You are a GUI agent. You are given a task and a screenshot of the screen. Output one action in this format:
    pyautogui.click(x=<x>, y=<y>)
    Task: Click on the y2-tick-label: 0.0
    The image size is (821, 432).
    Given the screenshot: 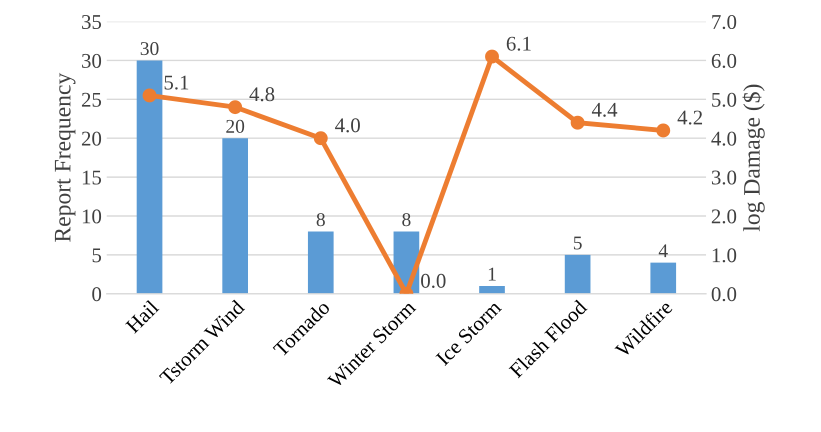 What is the action you would take?
    pyautogui.click(x=724, y=294)
    